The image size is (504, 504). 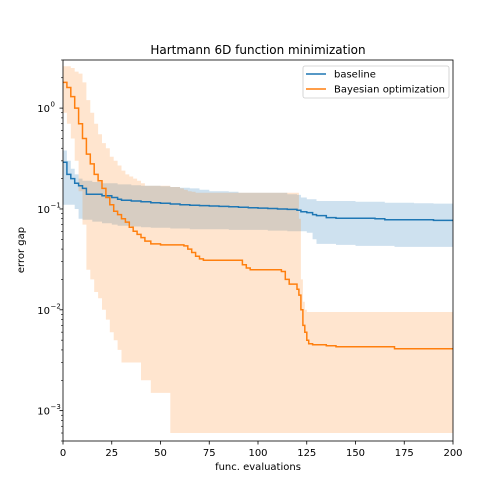 What do you see at coordinates (56, 306) in the screenshot?
I see `y-tick-exponent: −2` at bounding box center [56, 306].